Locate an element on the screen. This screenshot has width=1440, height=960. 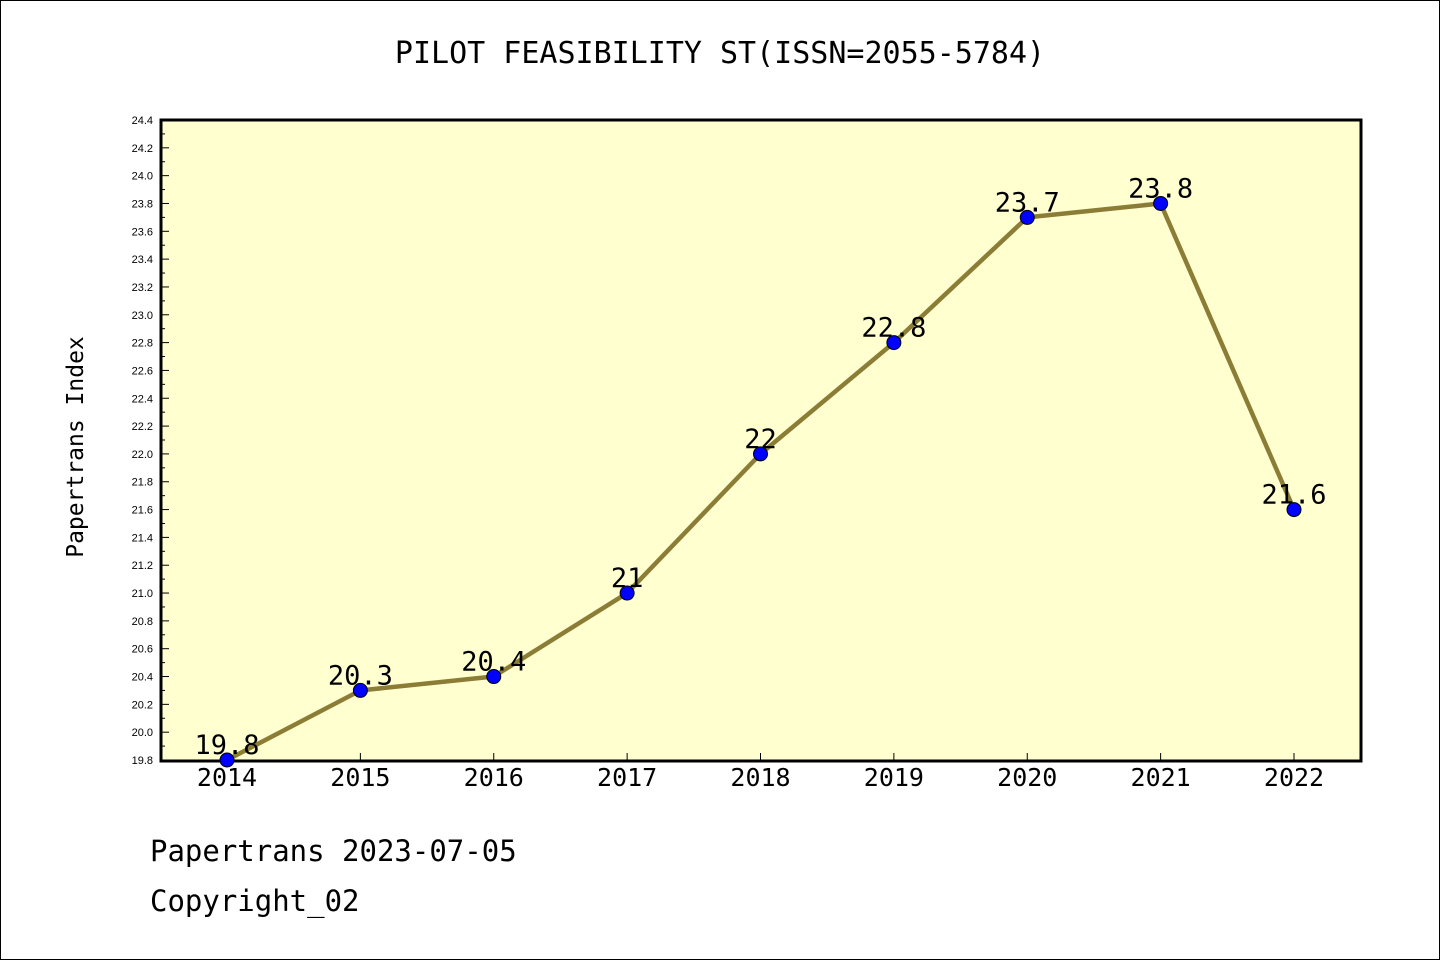
x-tick-label: 2018 is located at coordinates (760, 777).